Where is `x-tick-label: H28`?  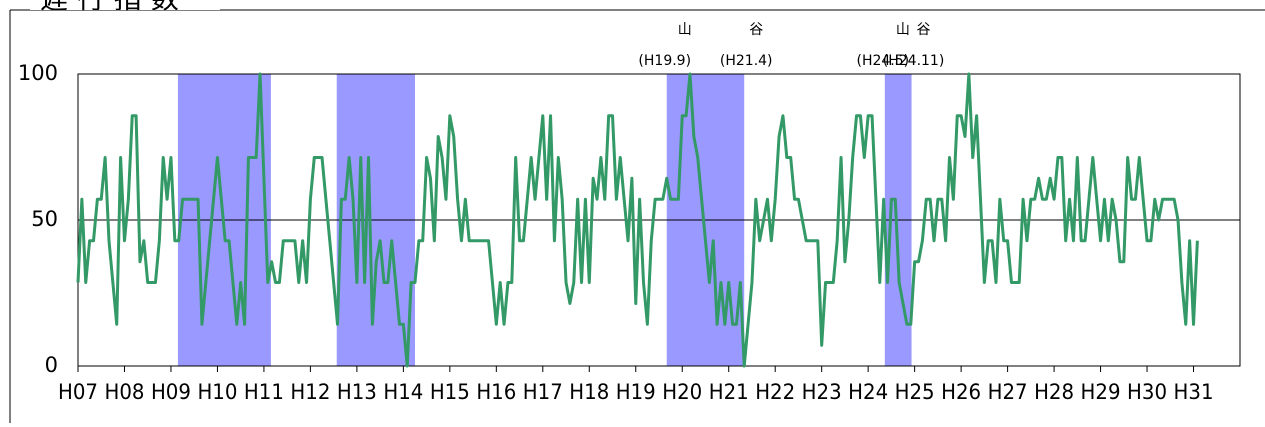
x-tick-label: H28 is located at coordinates (1054, 392).